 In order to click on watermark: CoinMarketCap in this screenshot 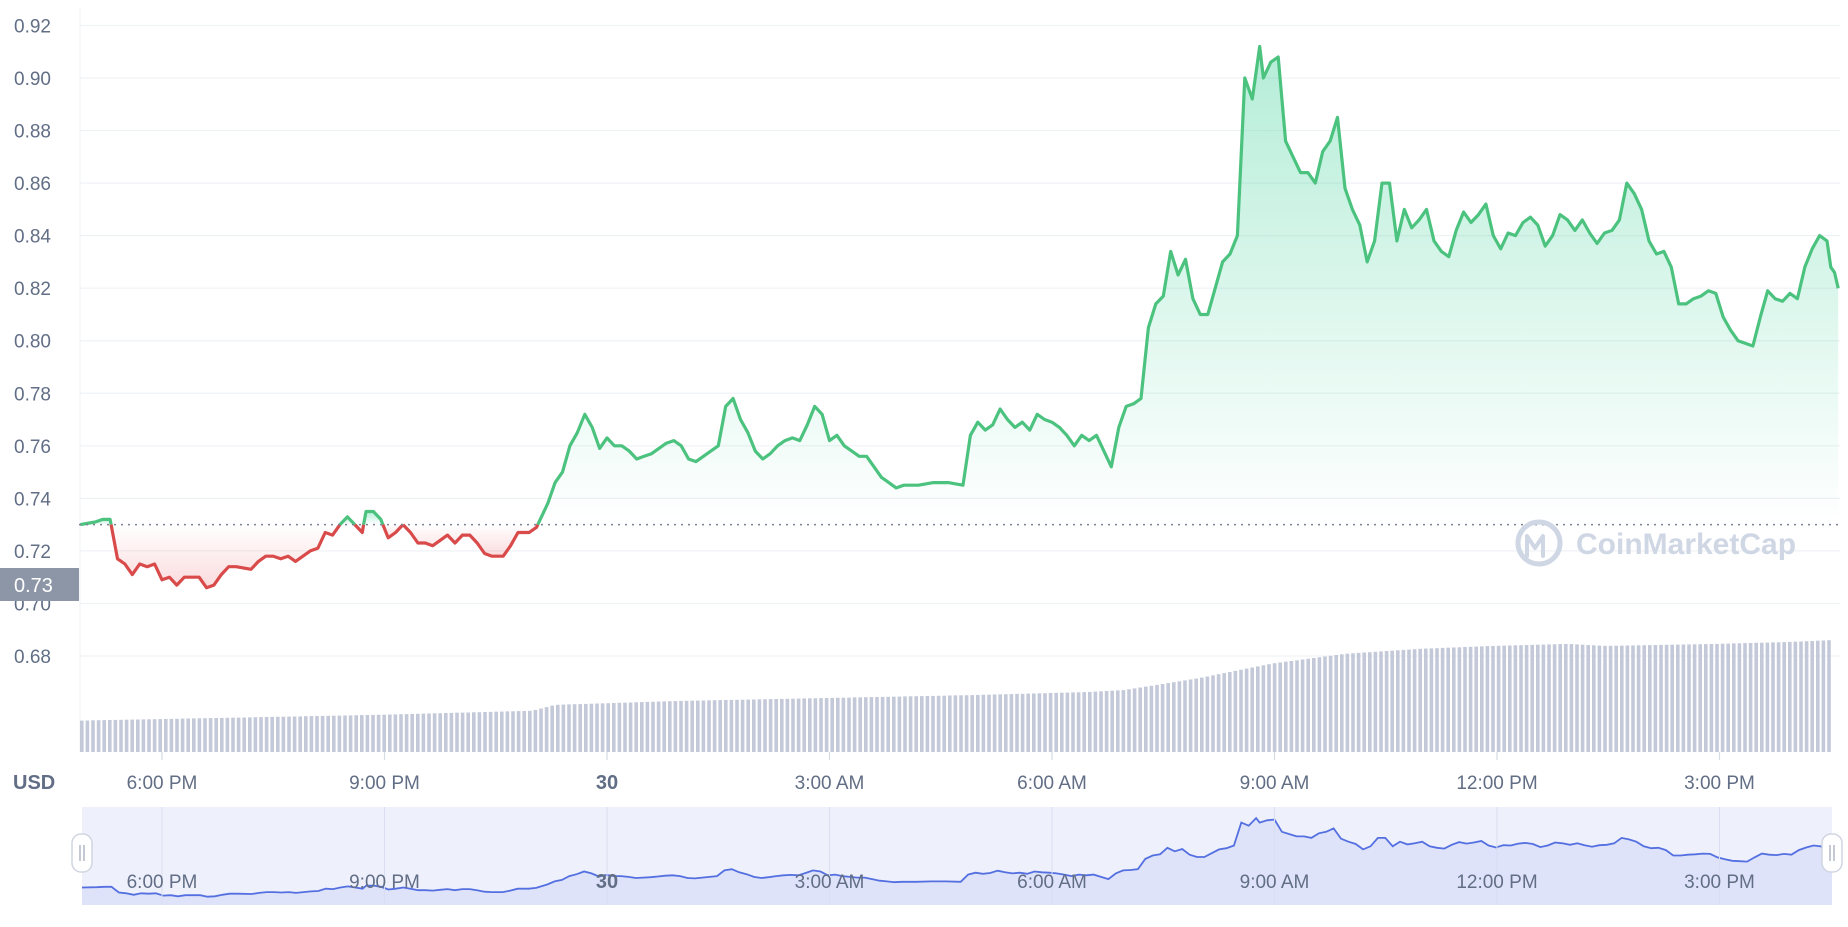, I will do `click(1655, 543)`.